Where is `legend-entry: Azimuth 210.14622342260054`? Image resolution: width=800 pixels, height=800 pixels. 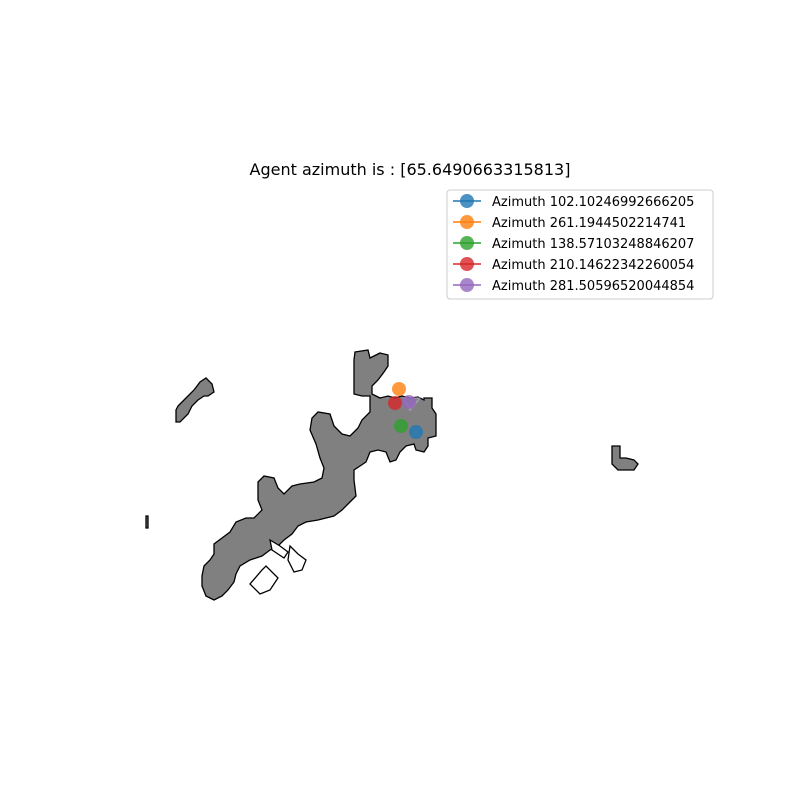 legend-entry: Azimuth 210.14622342260054 is located at coordinates (573, 265).